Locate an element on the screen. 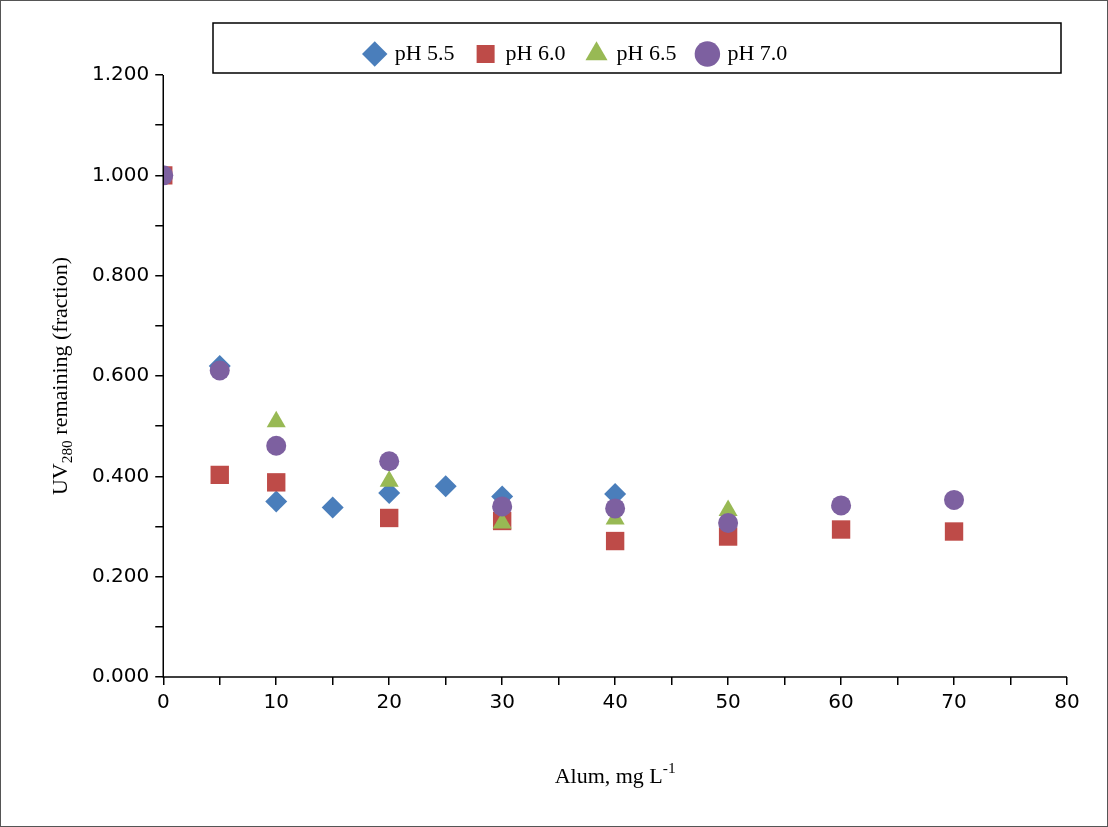 The width and height of the screenshot is (1108, 827). legend-label: pH 6.5 is located at coordinates (646, 52).